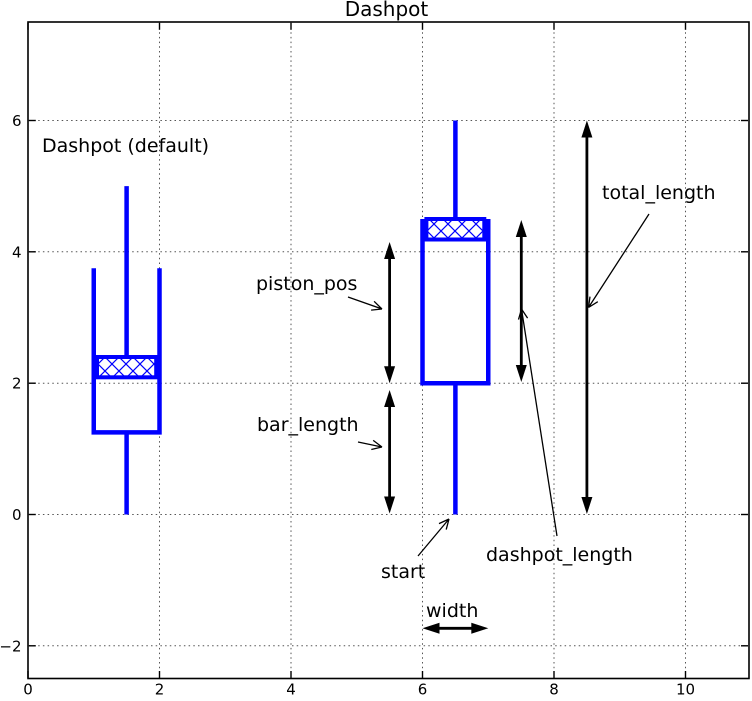 Image resolution: width=752 pixels, height=701 pixels. What do you see at coordinates (357, 674) in the screenshot?
I see `x-axis-bottom-ticks` at bounding box center [357, 674].